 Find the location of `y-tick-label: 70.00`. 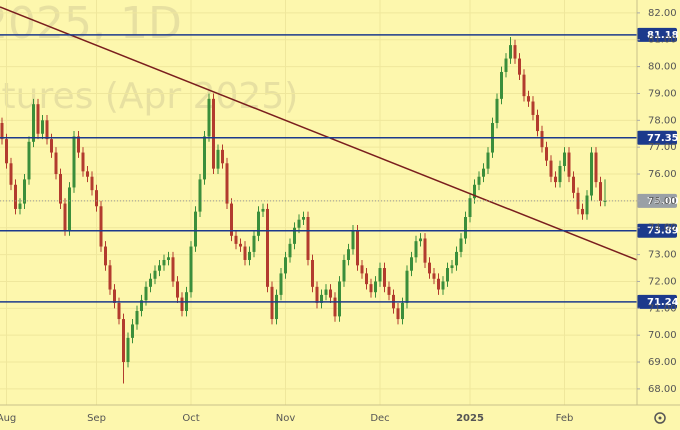

y-tick-label: 70.00 is located at coordinates (662, 335).